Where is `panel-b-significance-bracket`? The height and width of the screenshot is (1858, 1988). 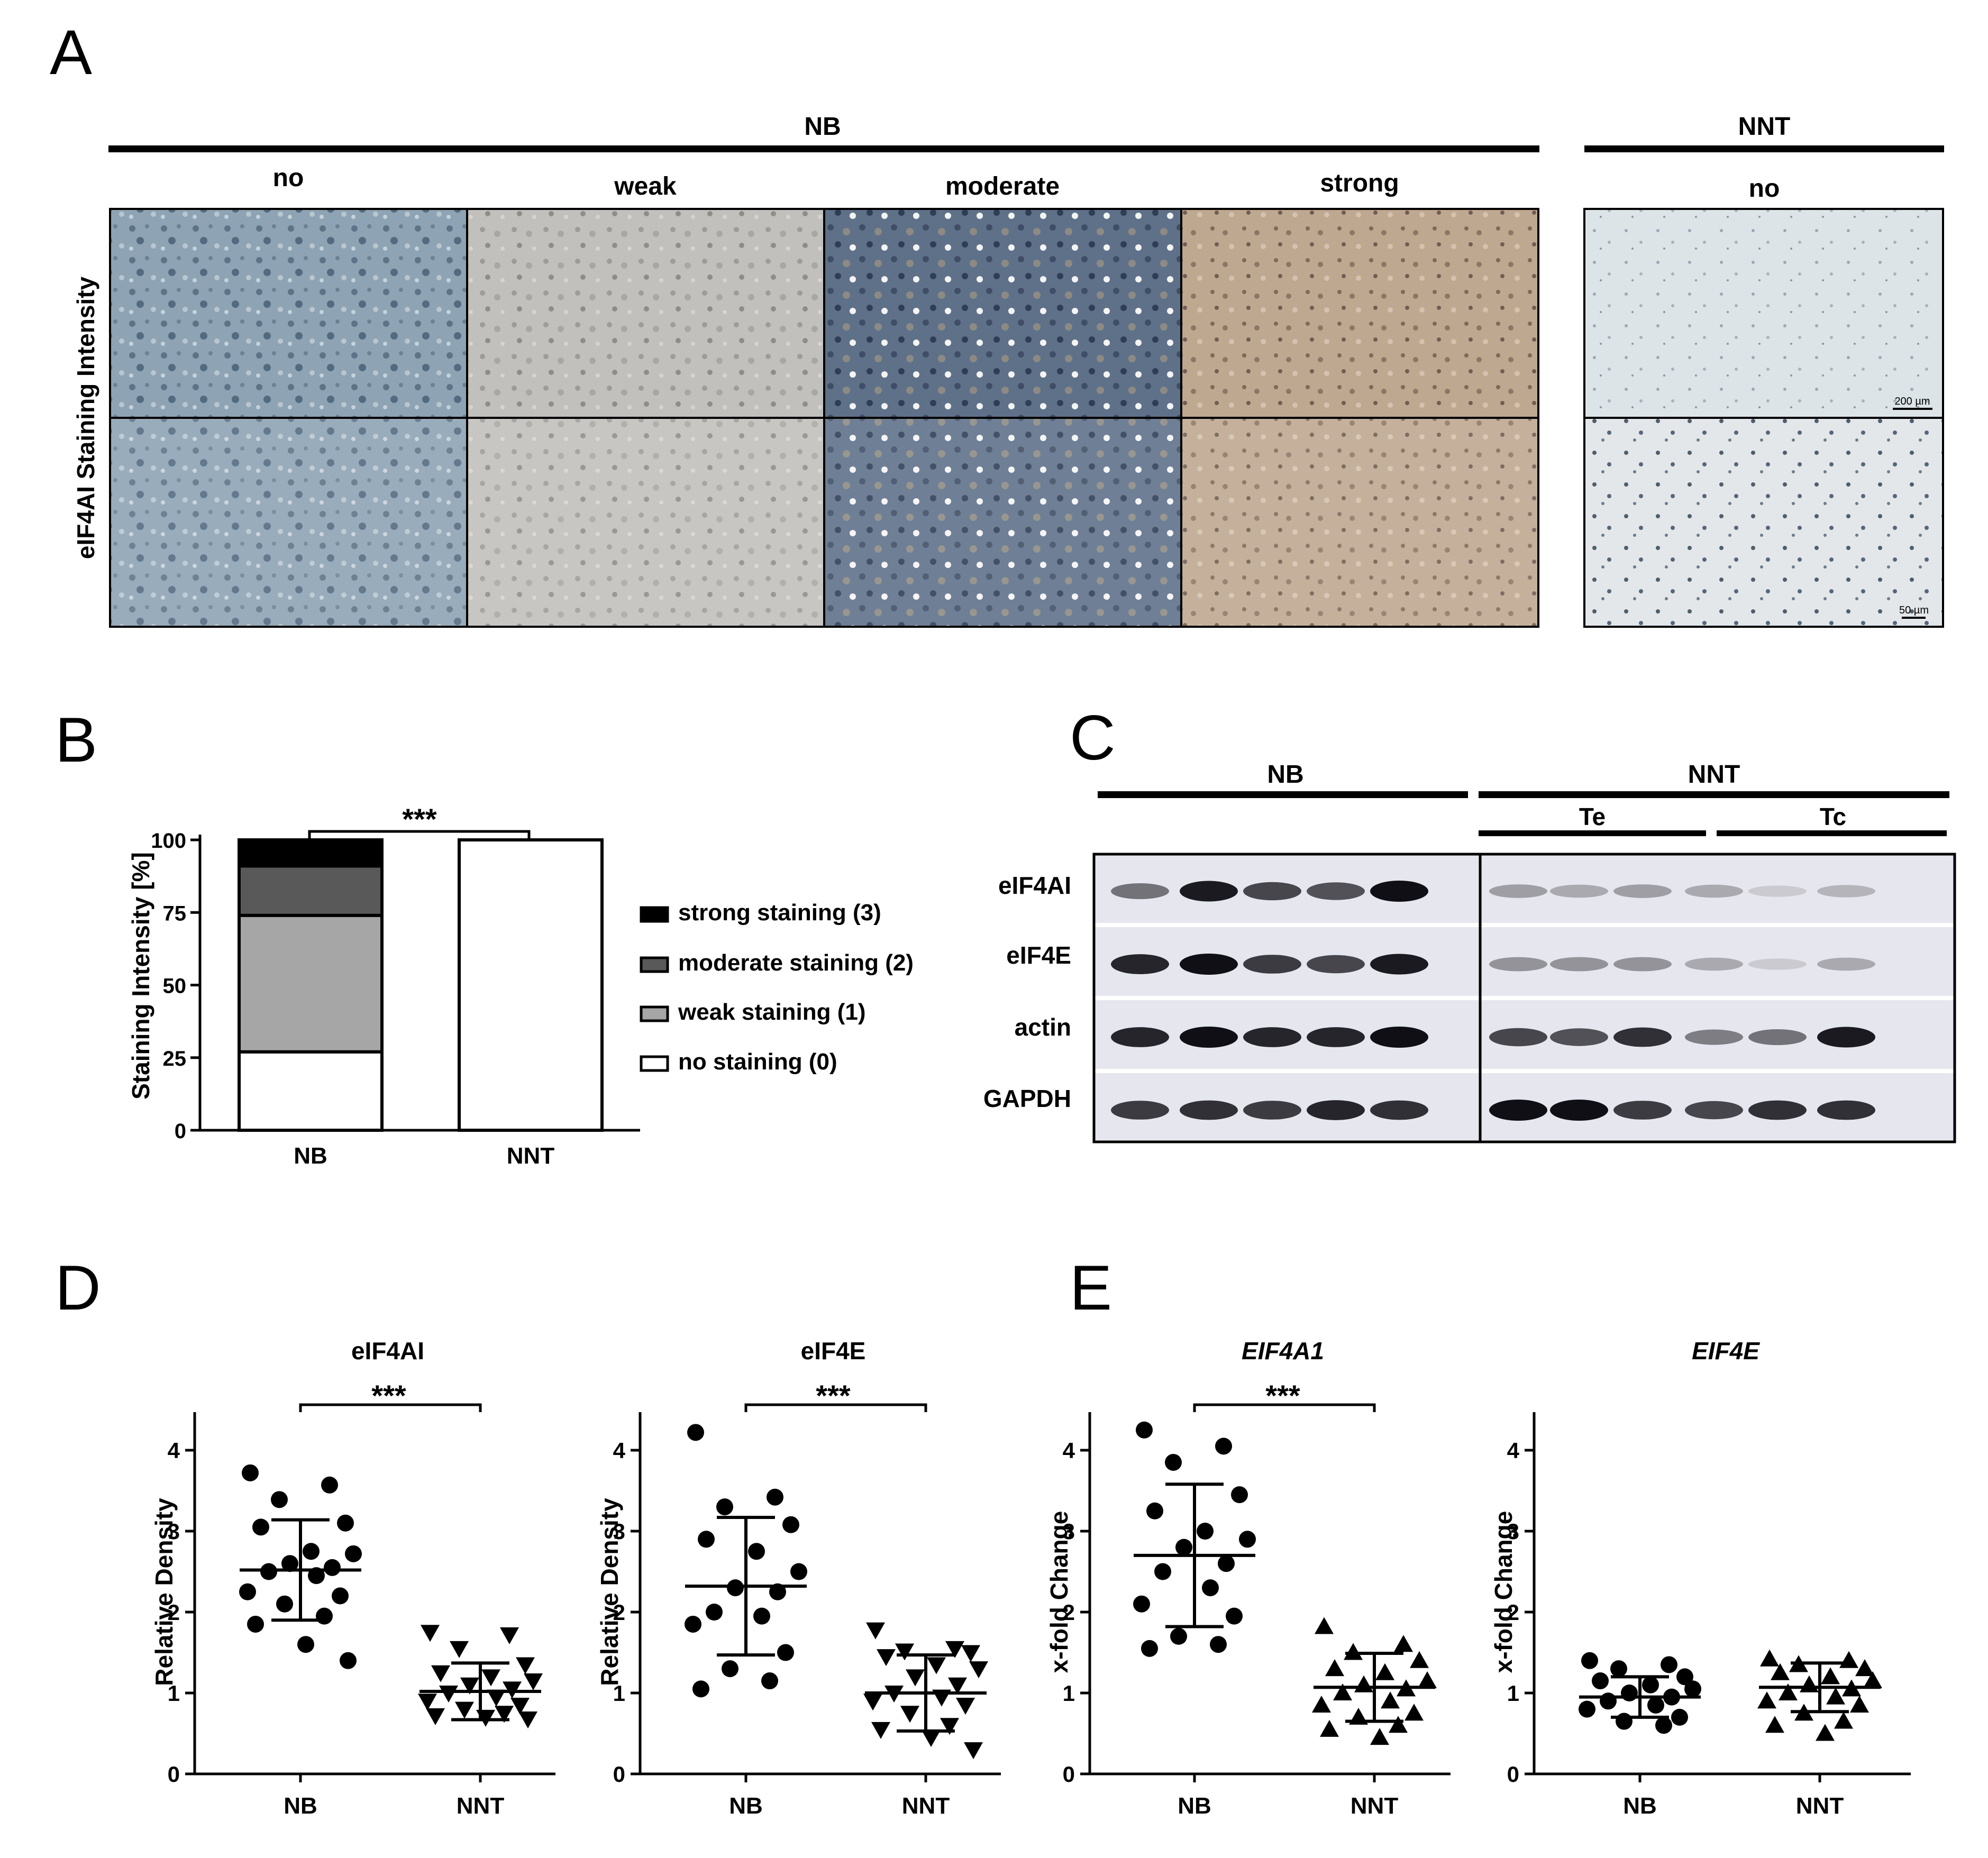
panel-b-significance-bracket is located at coordinates (419, 835).